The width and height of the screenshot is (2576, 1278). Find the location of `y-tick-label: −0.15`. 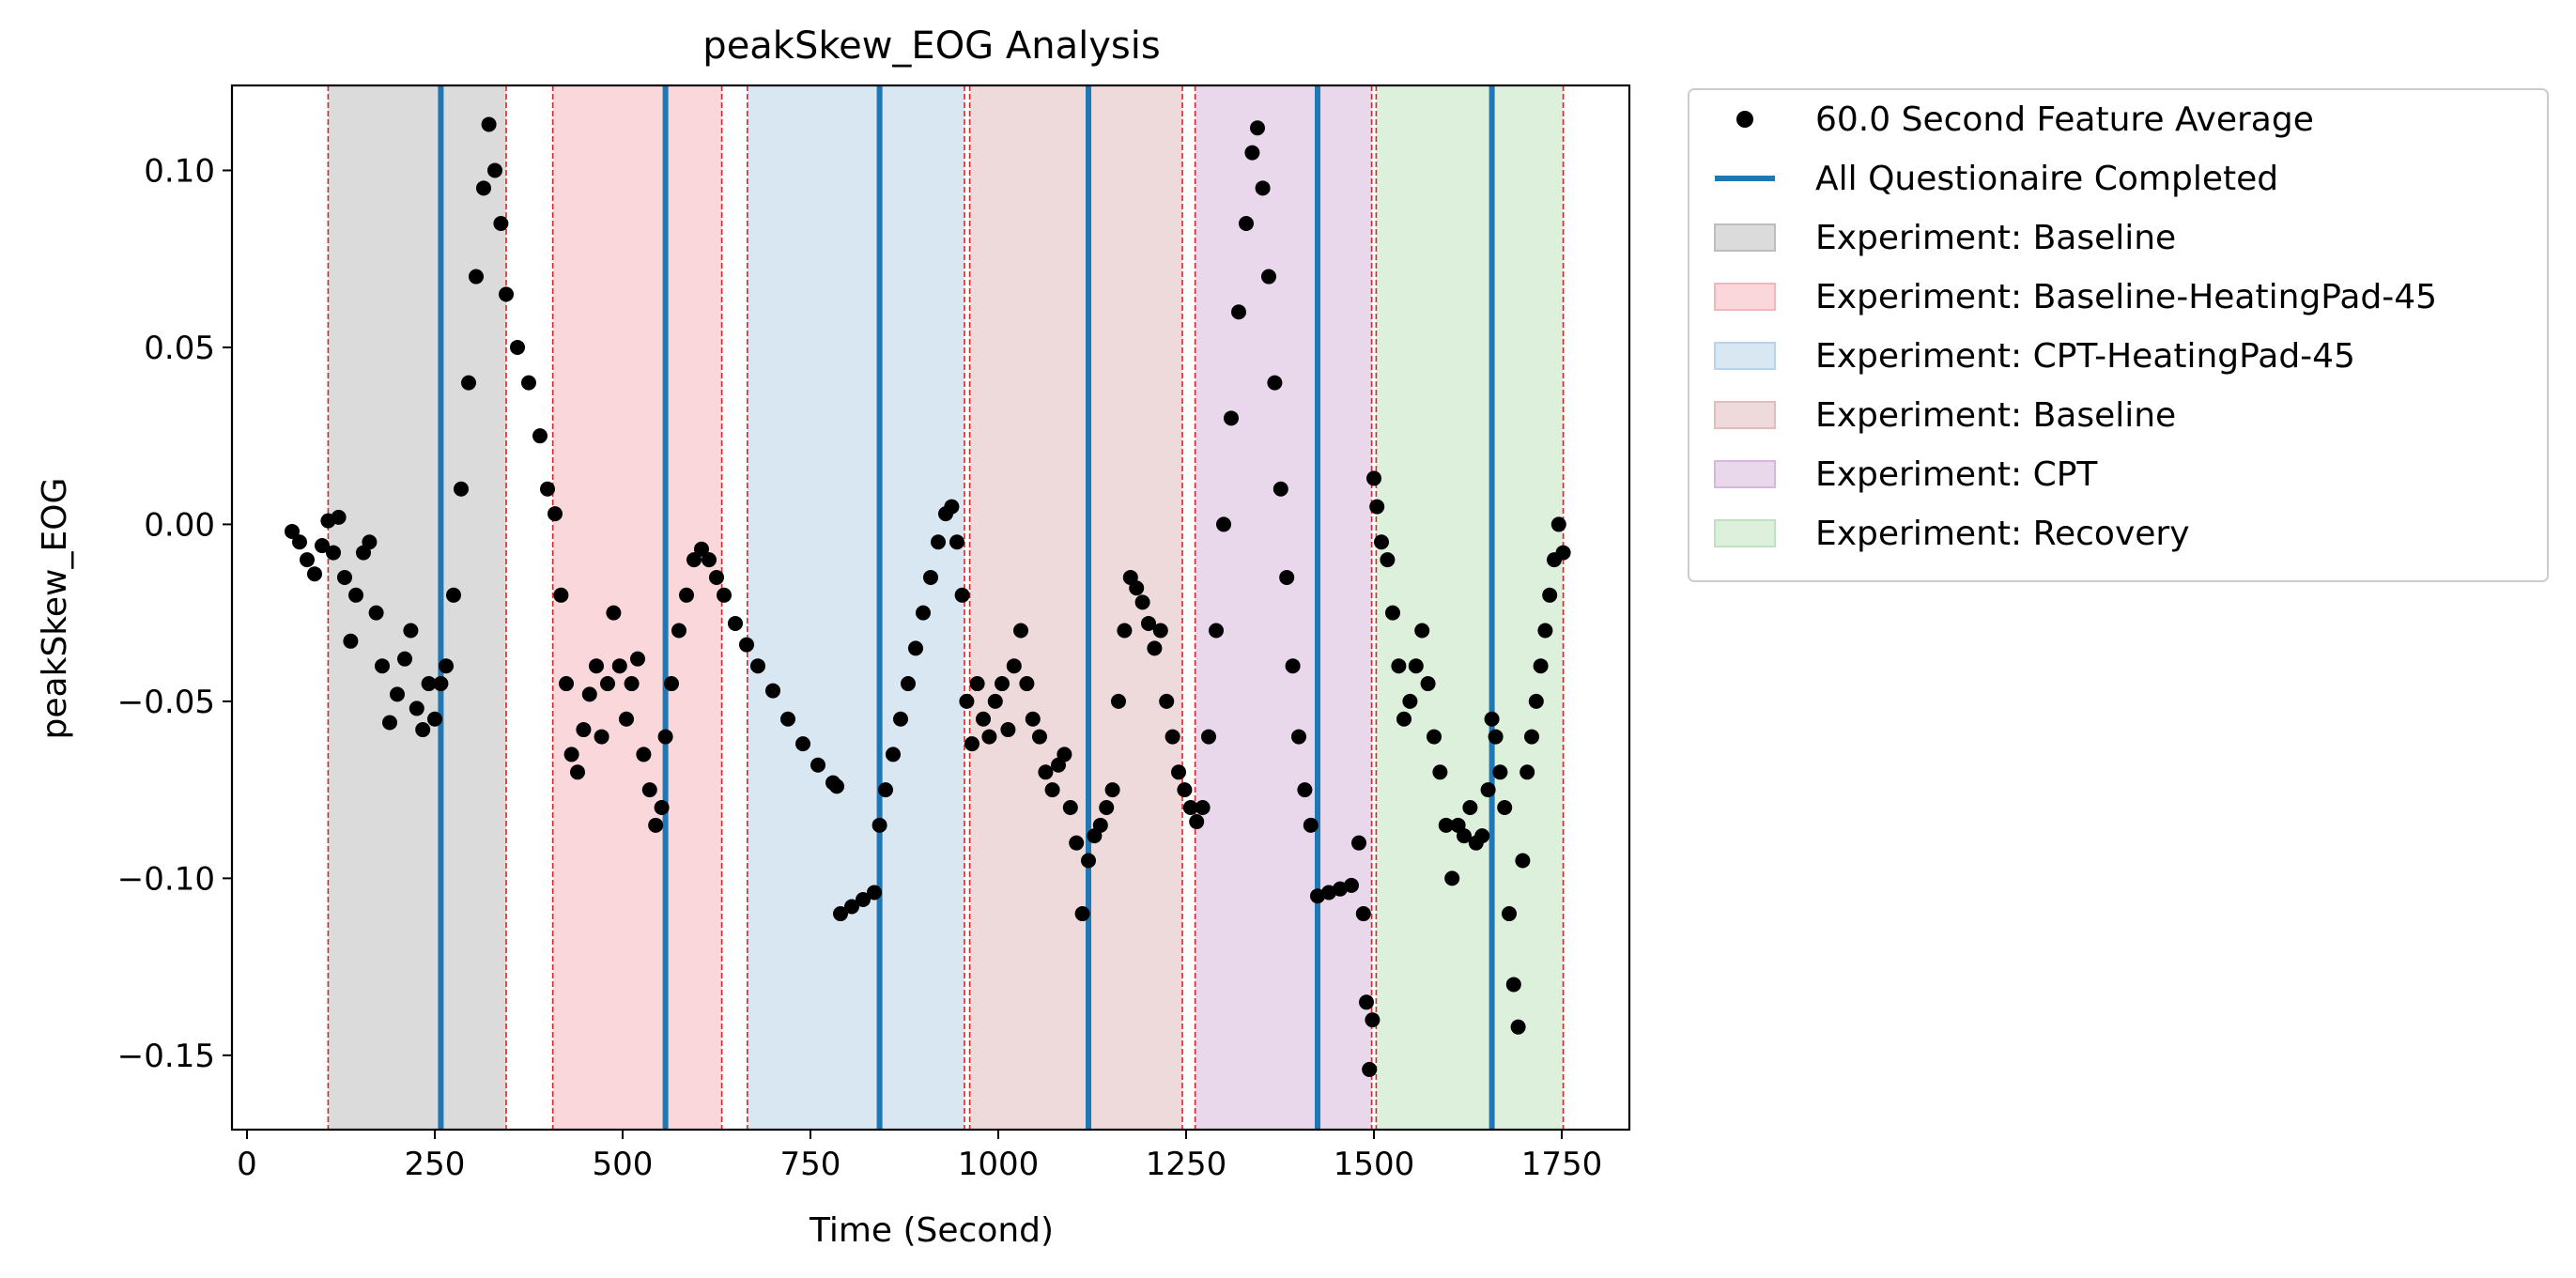

y-tick-label: −0.15 is located at coordinates (166, 1056).